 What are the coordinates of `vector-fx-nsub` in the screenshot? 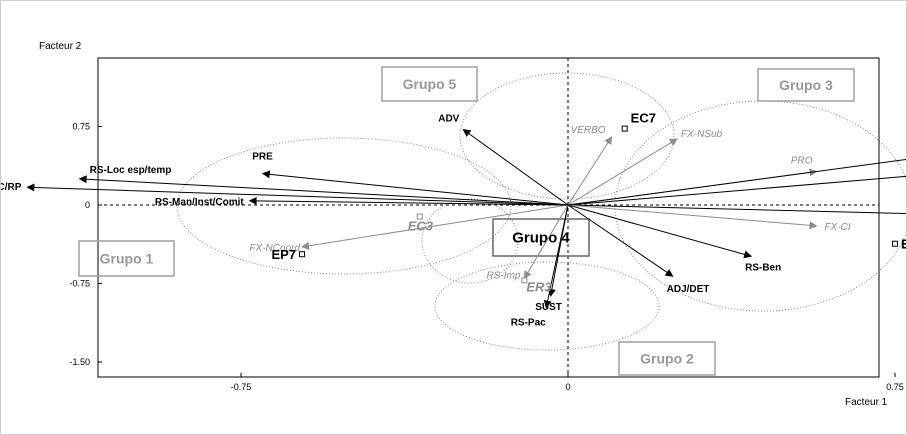 It's located at (622, 172).